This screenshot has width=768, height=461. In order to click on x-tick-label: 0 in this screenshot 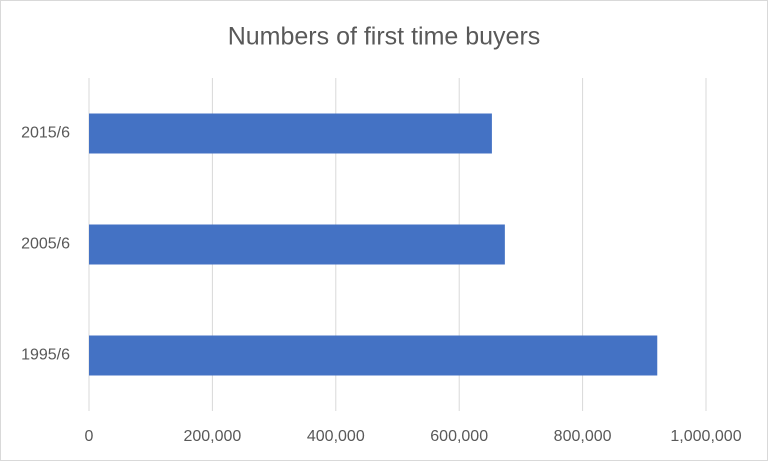, I will do `click(89, 436)`.